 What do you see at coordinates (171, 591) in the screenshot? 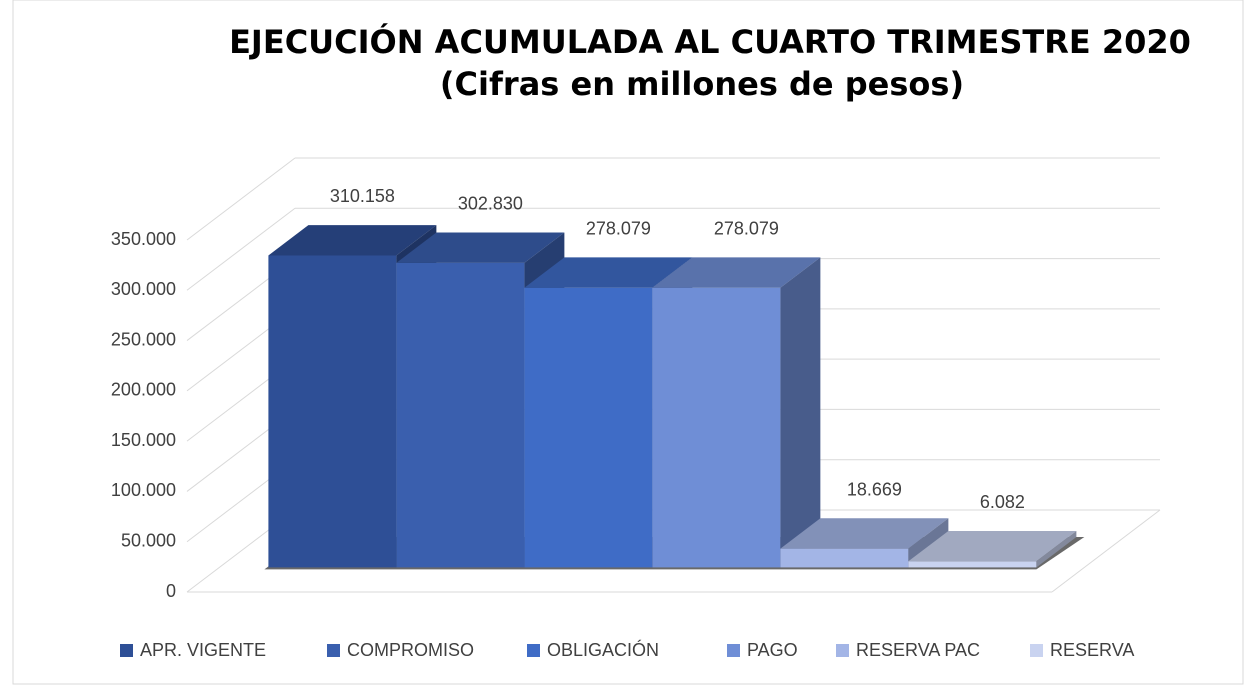
I see `y-tick-label: 0` at bounding box center [171, 591].